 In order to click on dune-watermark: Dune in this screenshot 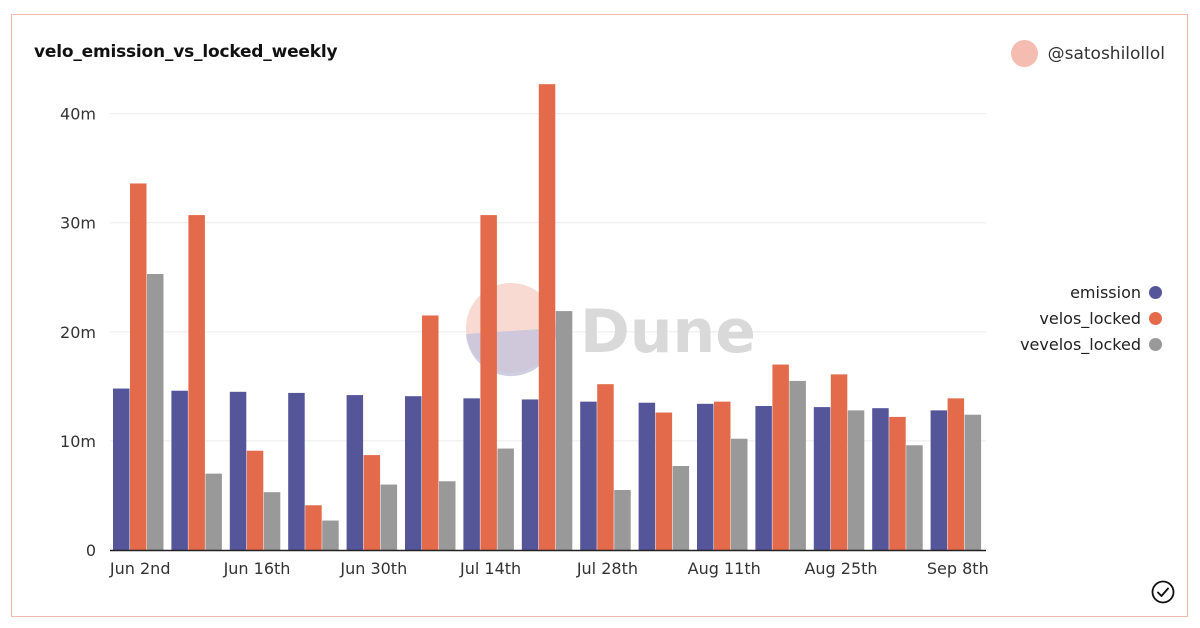, I will do `click(611, 330)`.